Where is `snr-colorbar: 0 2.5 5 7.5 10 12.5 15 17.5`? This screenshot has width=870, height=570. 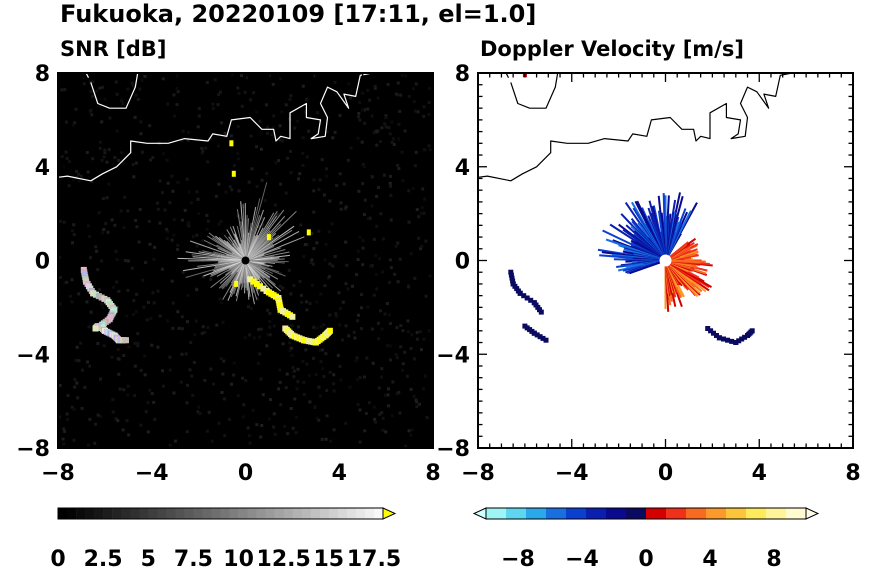 snr-colorbar: 0 2.5 5 7.5 10 12.5 15 17.5 is located at coordinates (225, 538).